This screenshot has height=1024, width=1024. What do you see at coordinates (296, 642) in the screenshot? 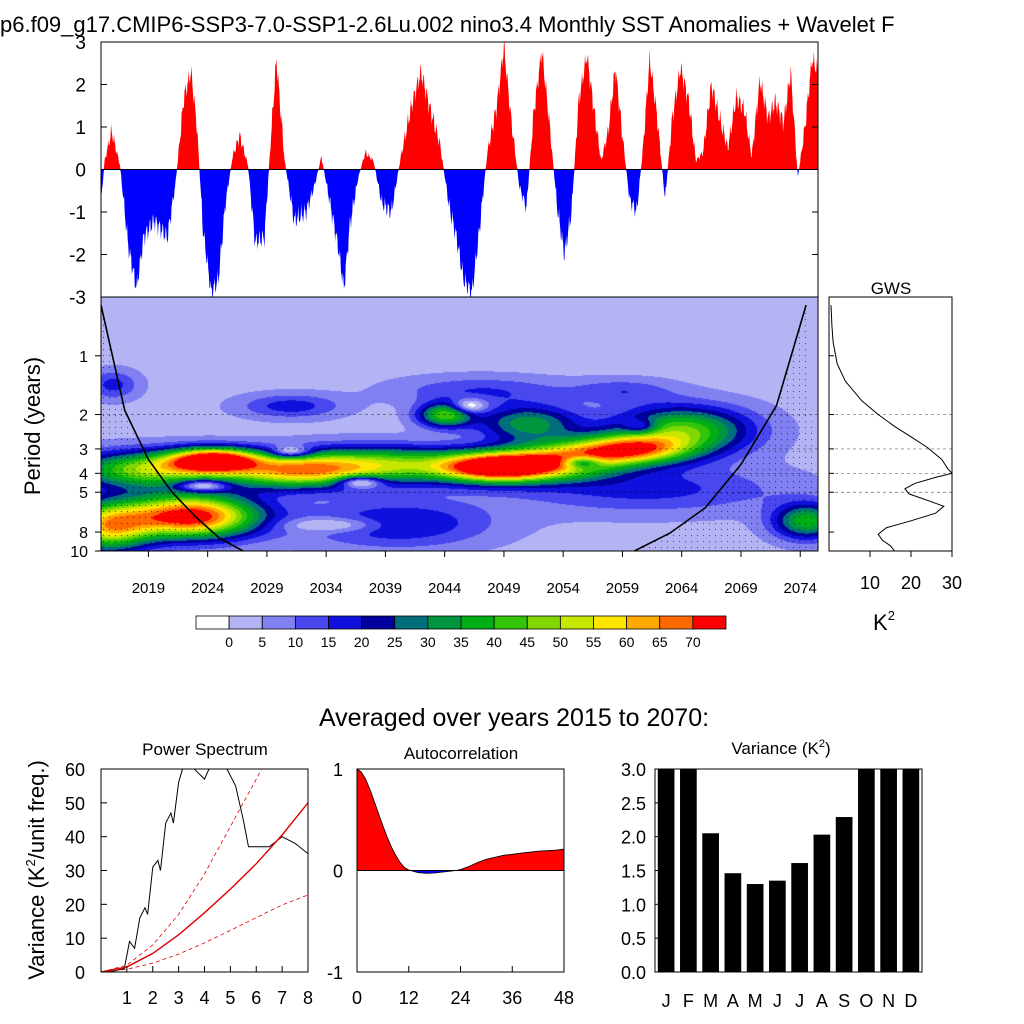
I see `colorbar-label: 10` at bounding box center [296, 642].